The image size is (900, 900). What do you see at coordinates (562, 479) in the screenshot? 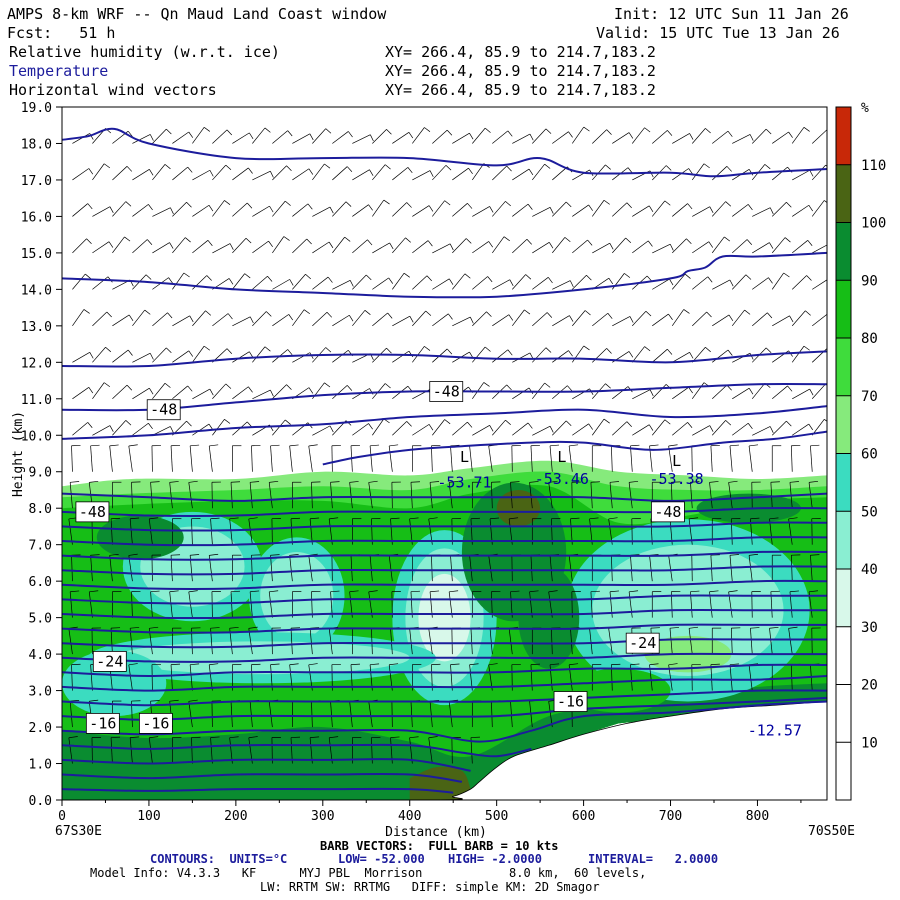
I see `contour-label-text: -53.46` at bounding box center [562, 479].